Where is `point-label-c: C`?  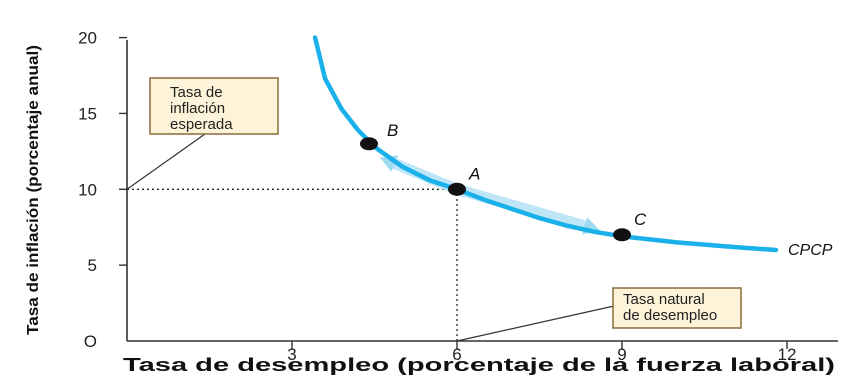
point-label-c: C is located at coordinates (640, 219).